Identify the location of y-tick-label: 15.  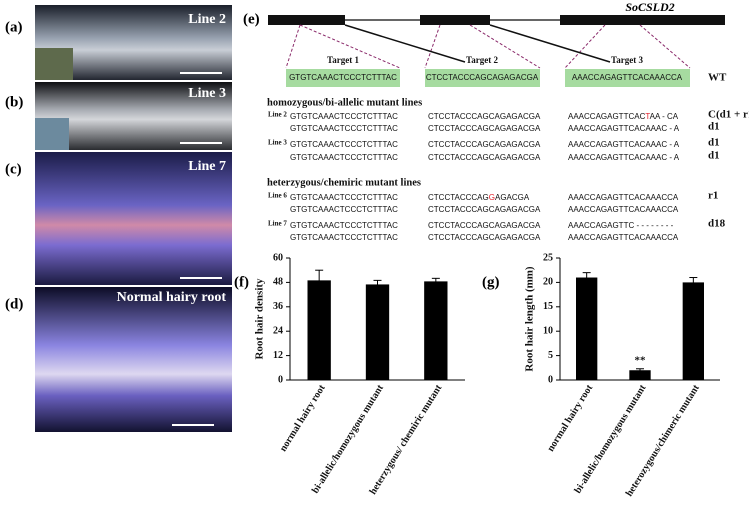
(548, 306).